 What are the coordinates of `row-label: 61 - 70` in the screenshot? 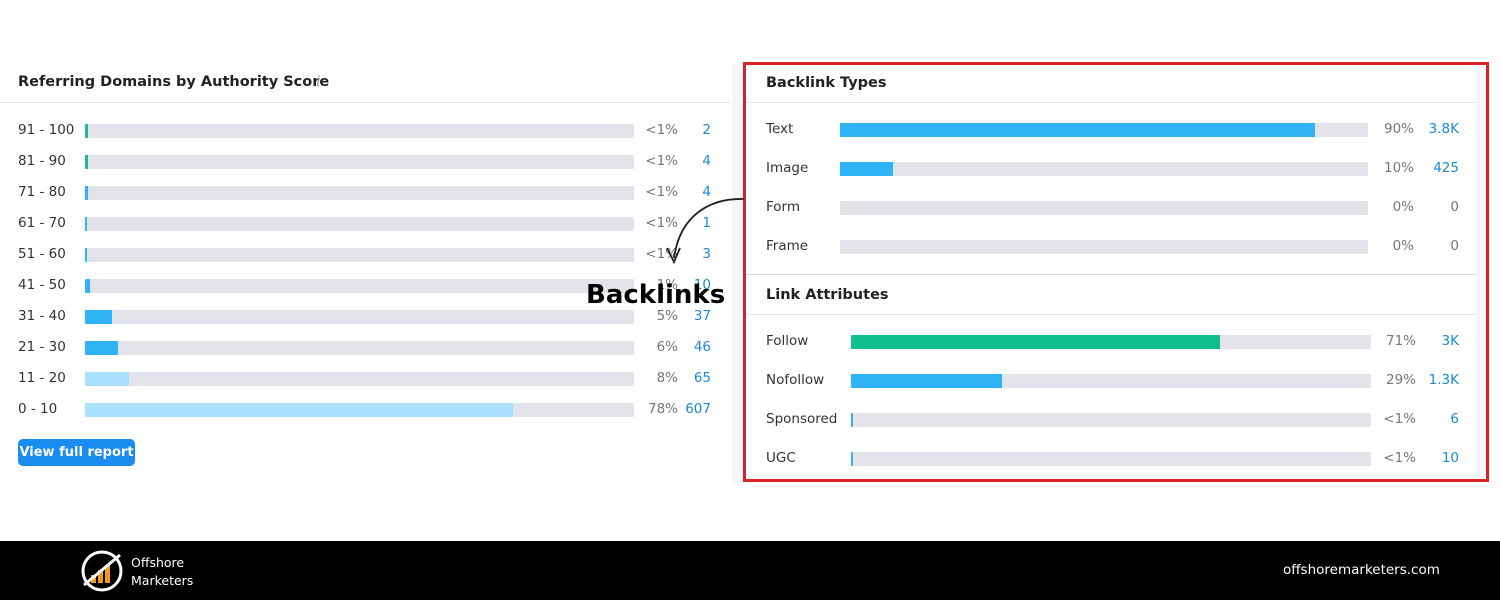 It's located at (42, 223).